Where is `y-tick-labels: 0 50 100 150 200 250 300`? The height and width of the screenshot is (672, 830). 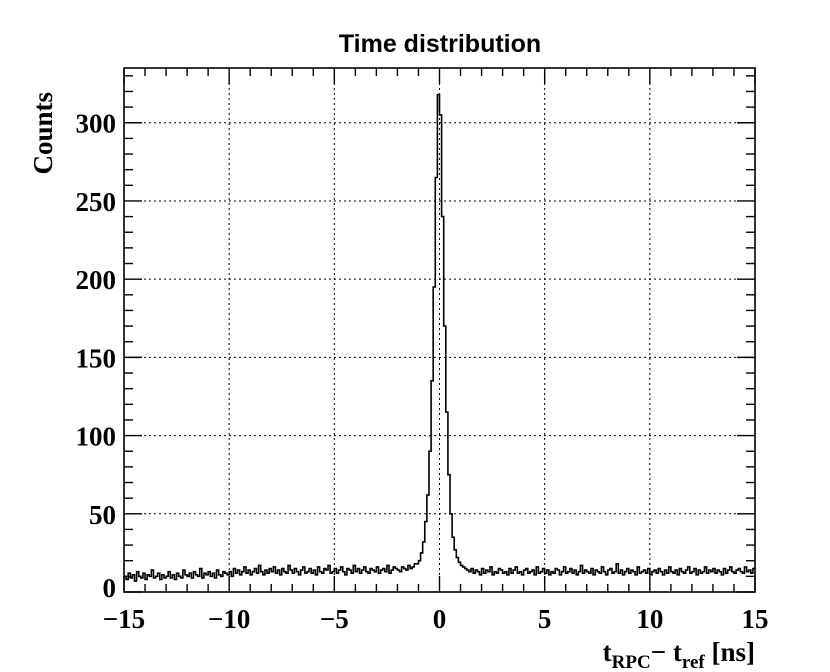
y-tick-labels: 0 50 100 150 200 250 300 is located at coordinates (96, 356).